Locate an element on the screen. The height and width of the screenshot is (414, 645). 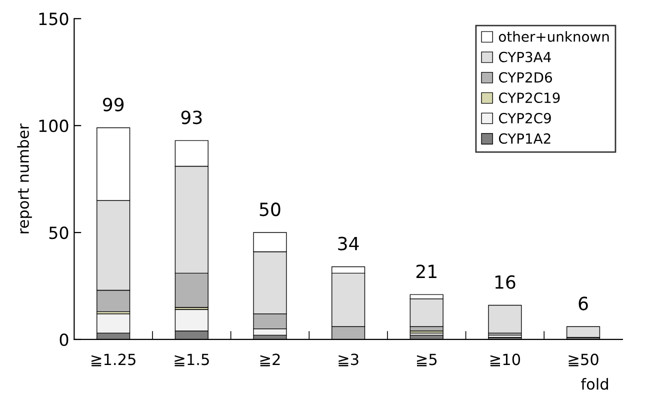
total-label: 50 is located at coordinates (270, 209).